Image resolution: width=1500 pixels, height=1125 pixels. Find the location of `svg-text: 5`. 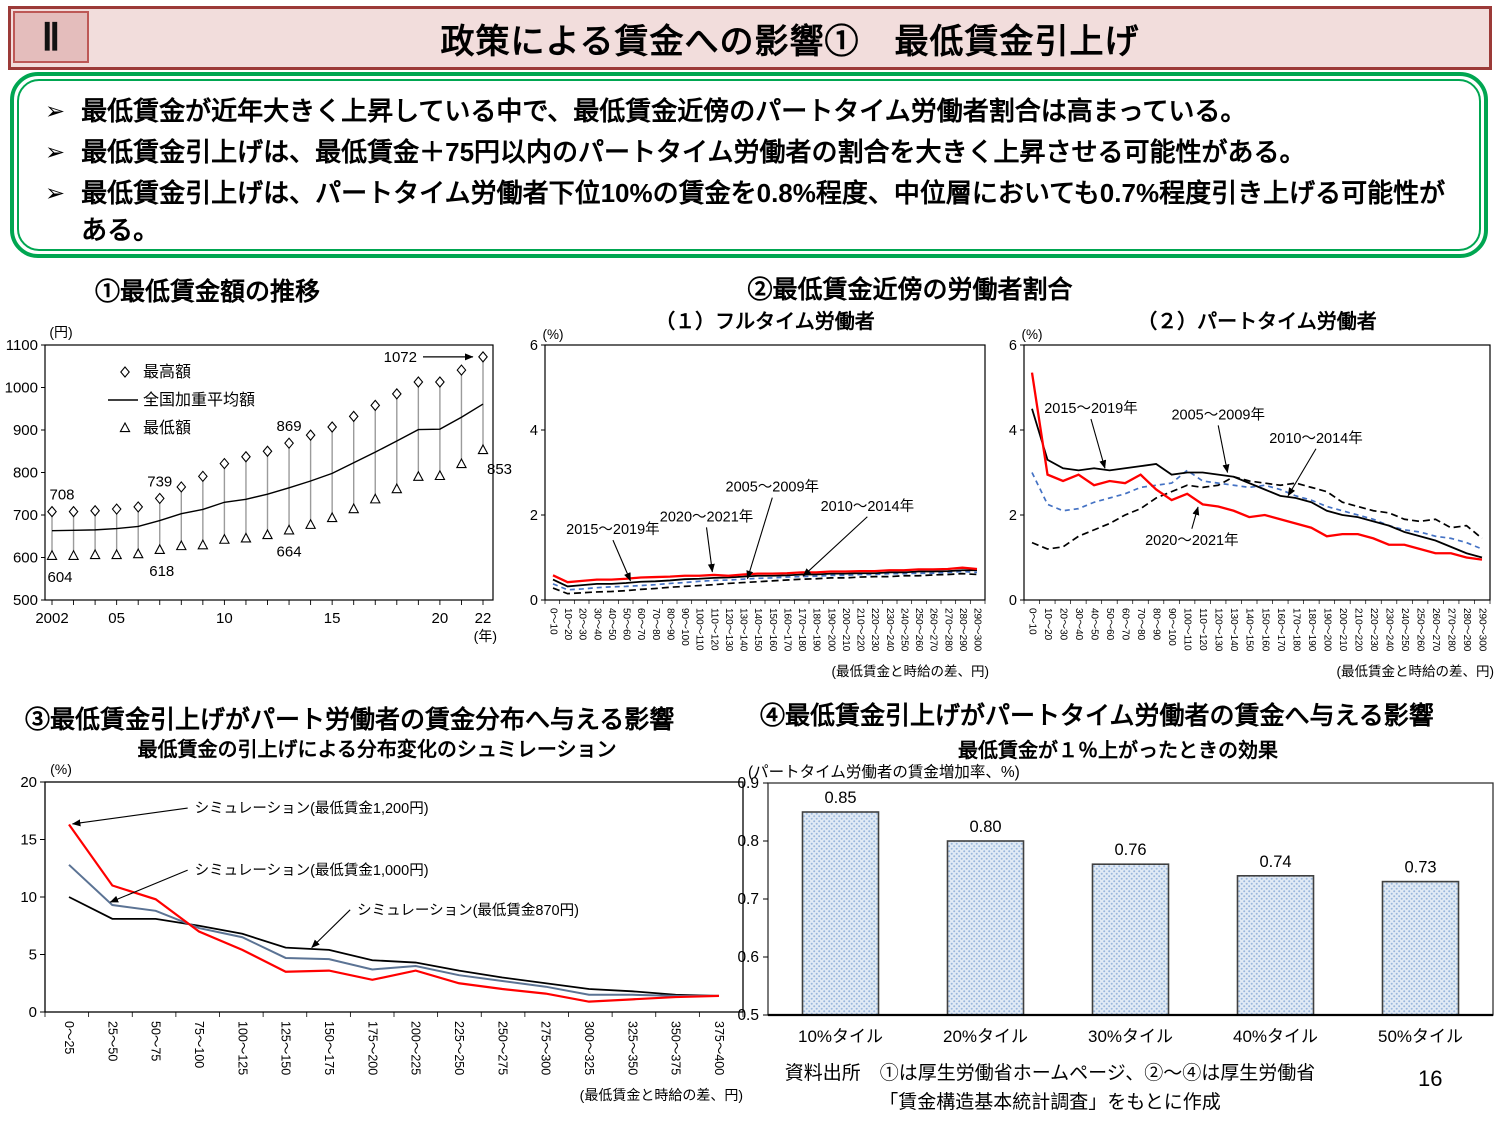

svg-text: 5 is located at coordinates (33, 955).